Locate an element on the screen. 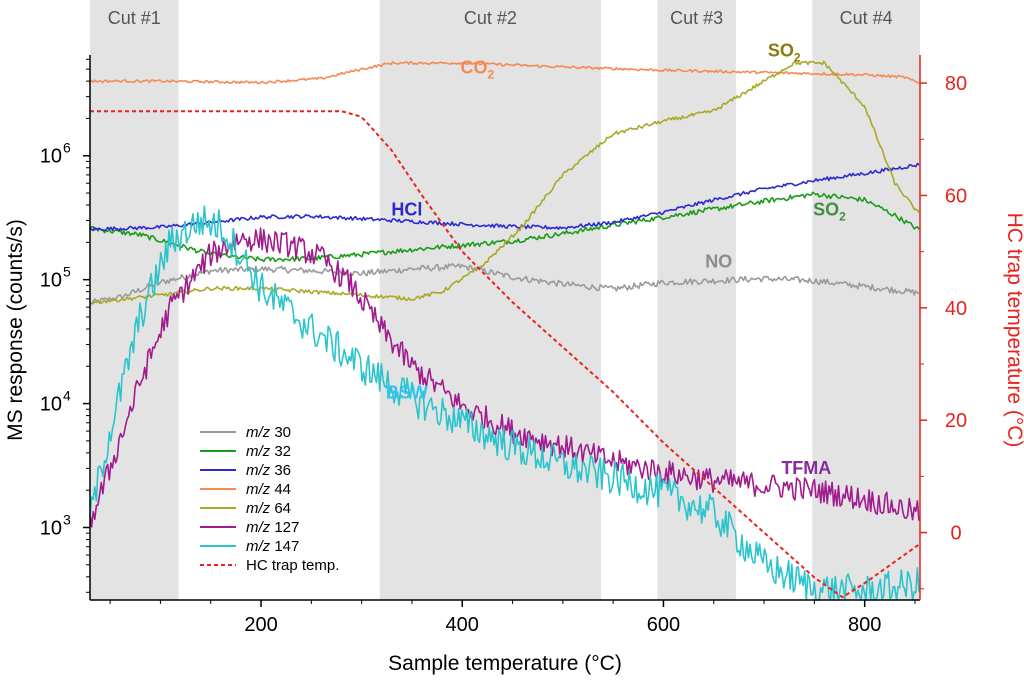  y-tick-label-1: 10 is located at coordinates (51, 529).